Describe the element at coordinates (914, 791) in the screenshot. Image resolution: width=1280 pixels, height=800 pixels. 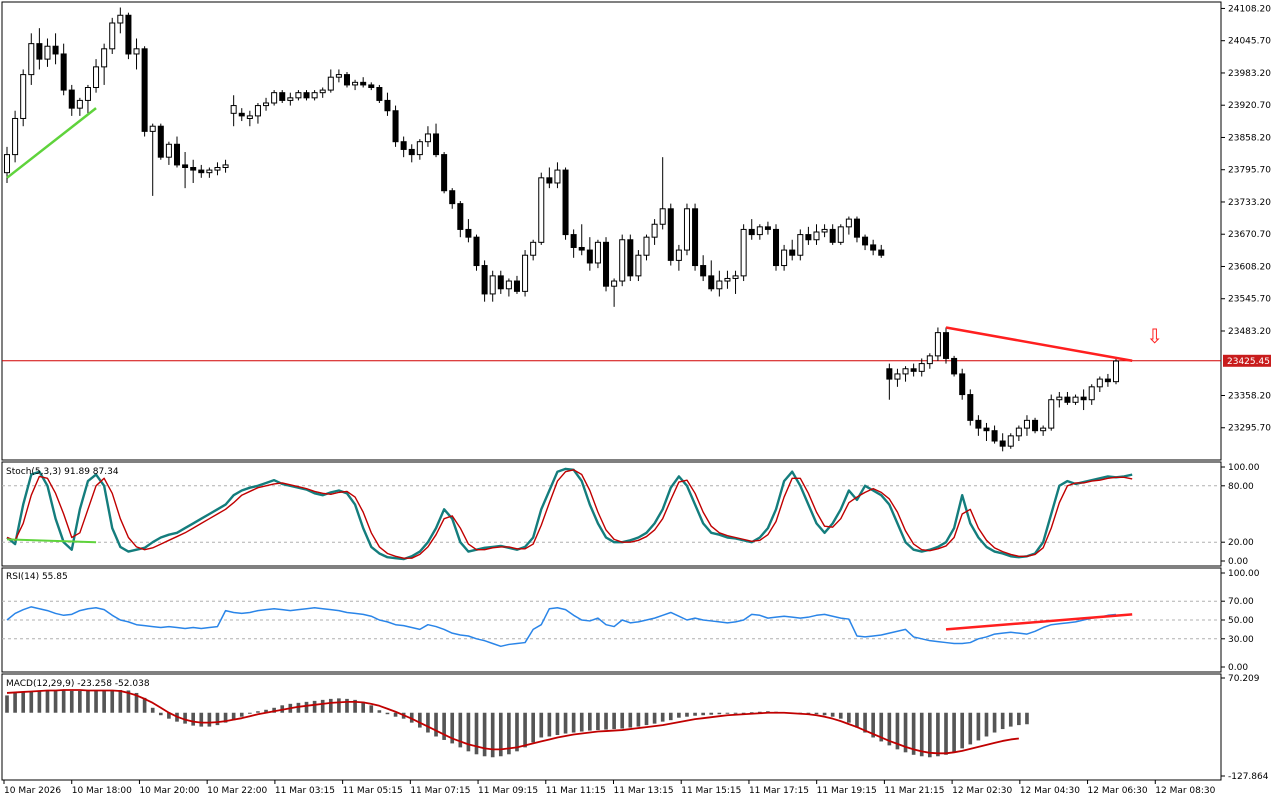
I see `x-tick-label: 11 Mar 21:15` at that location.